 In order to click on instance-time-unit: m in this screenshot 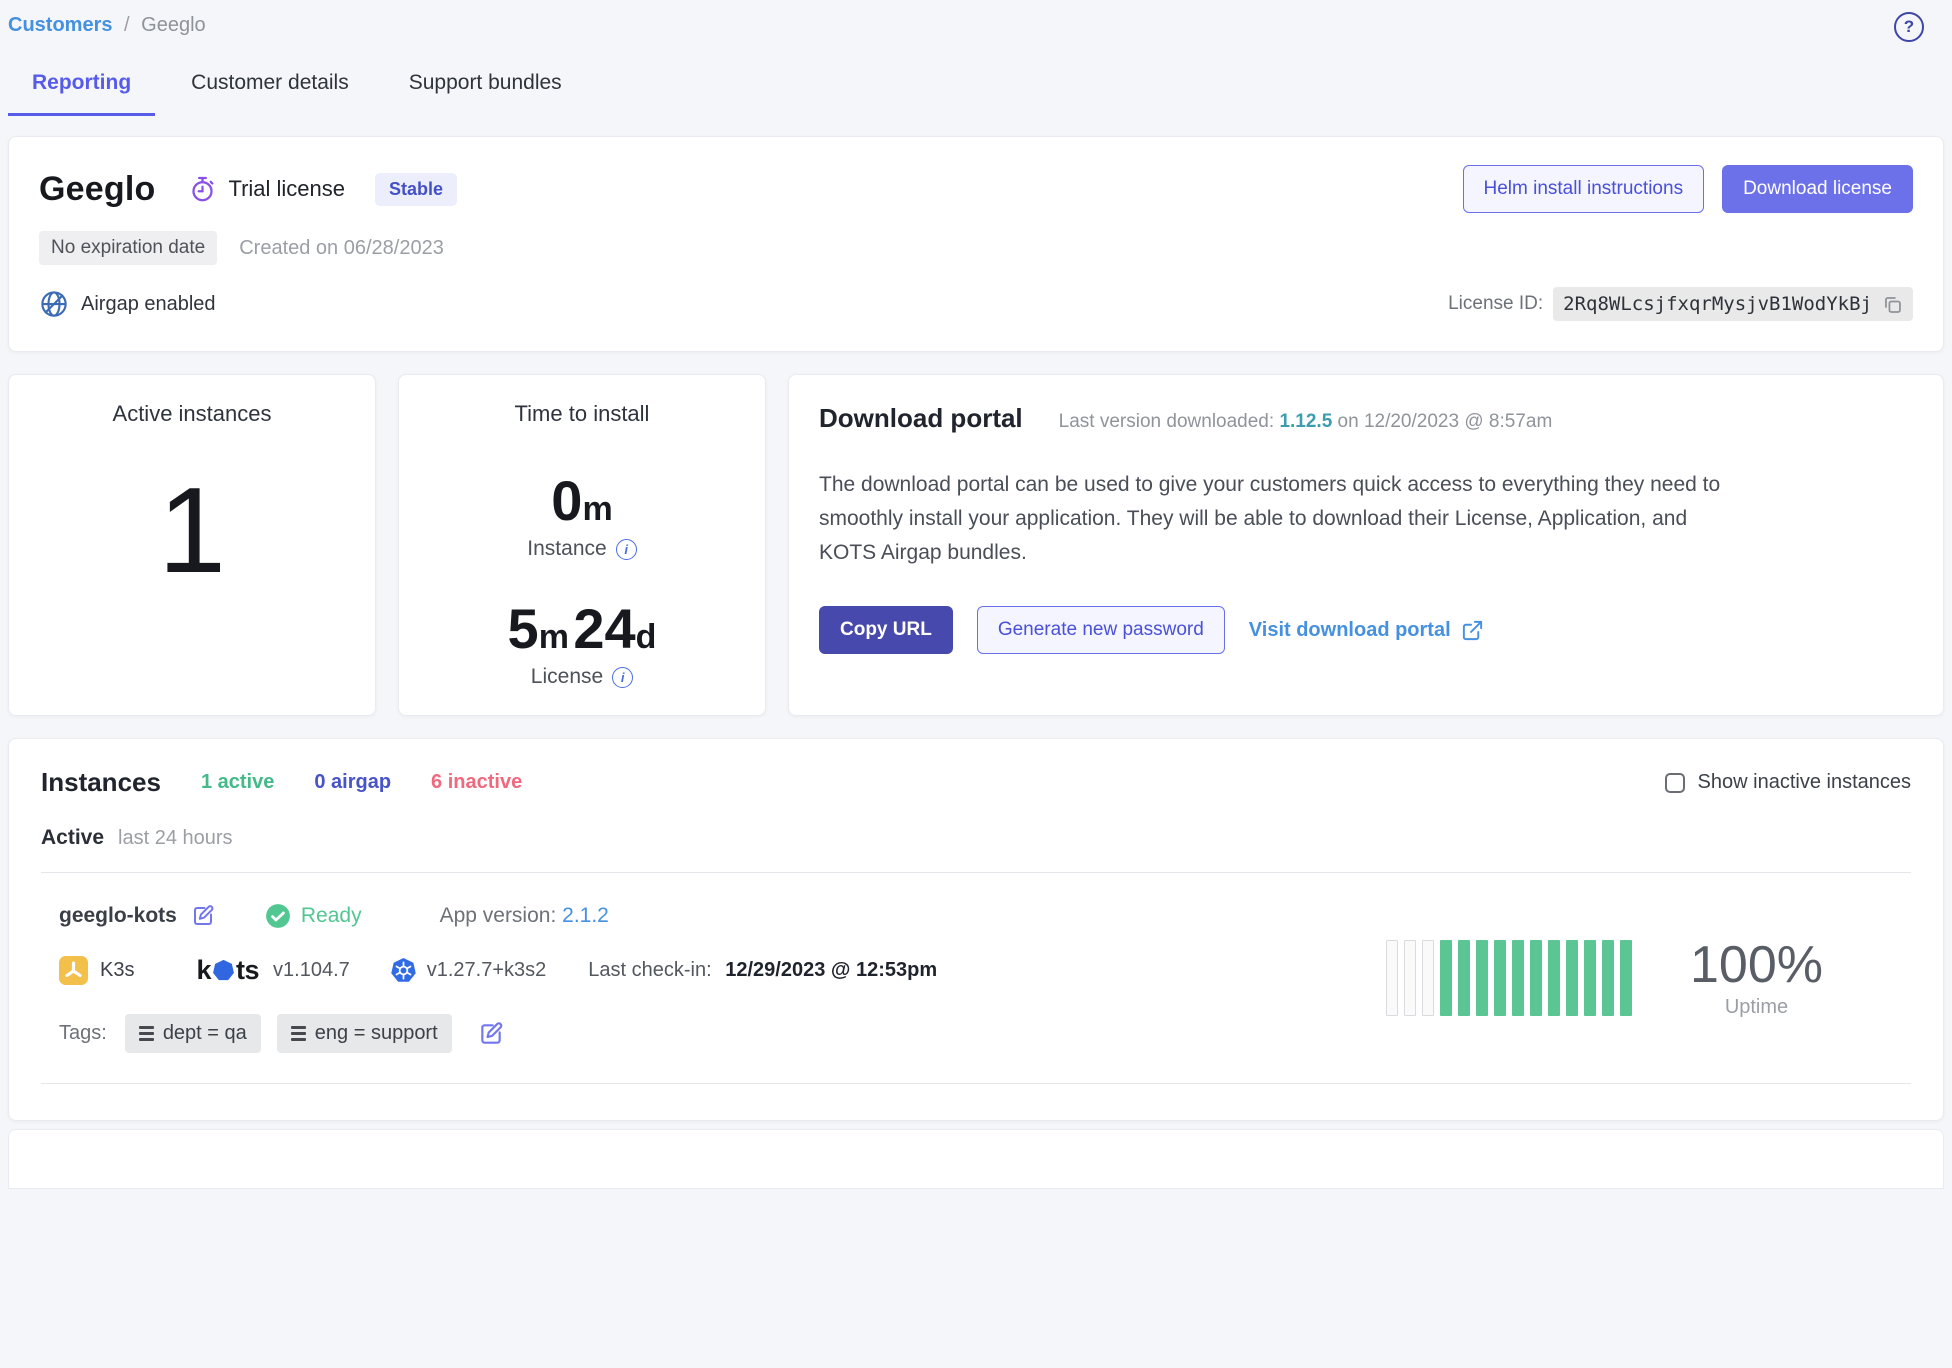, I will do `click(597, 509)`.